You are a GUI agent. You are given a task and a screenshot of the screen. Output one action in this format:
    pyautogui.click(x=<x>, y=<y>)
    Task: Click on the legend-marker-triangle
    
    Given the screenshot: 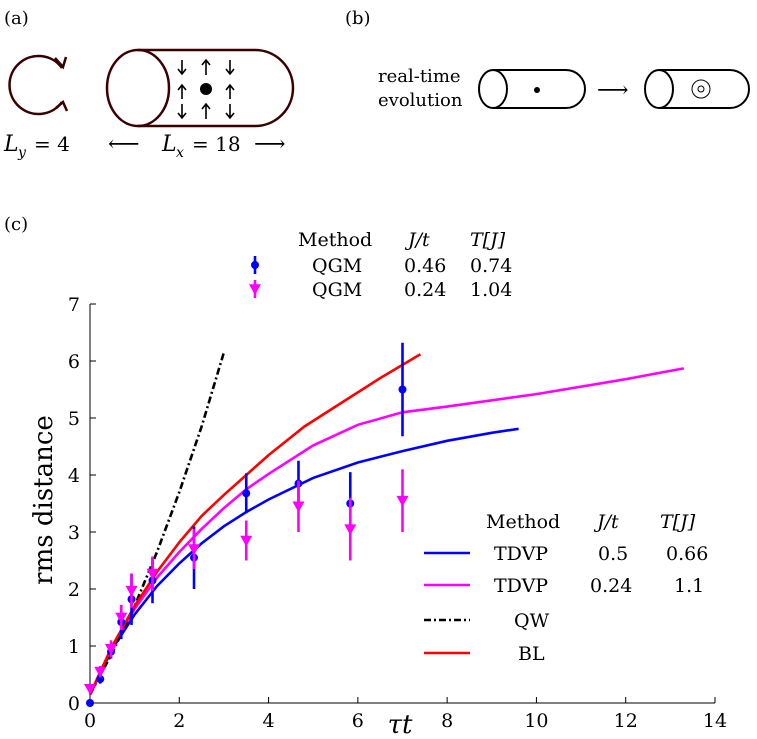 What is the action you would take?
    pyautogui.click(x=255, y=289)
    